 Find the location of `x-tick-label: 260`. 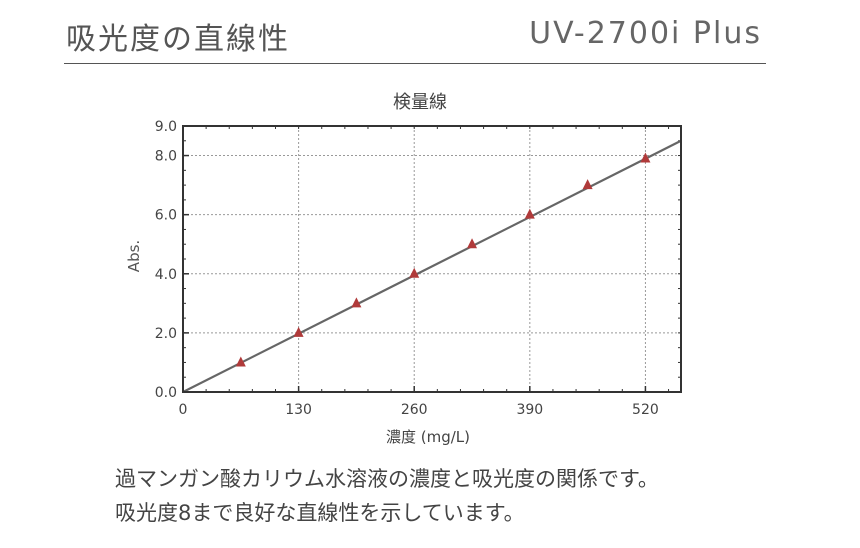

x-tick-label: 260 is located at coordinates (414, 410).